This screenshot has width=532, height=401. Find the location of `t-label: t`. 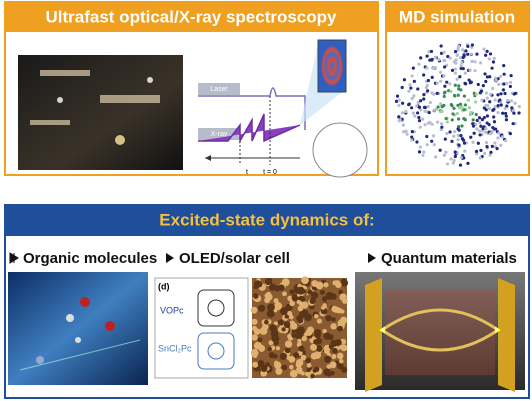

t-label: t is located at coordinates (247, 172).